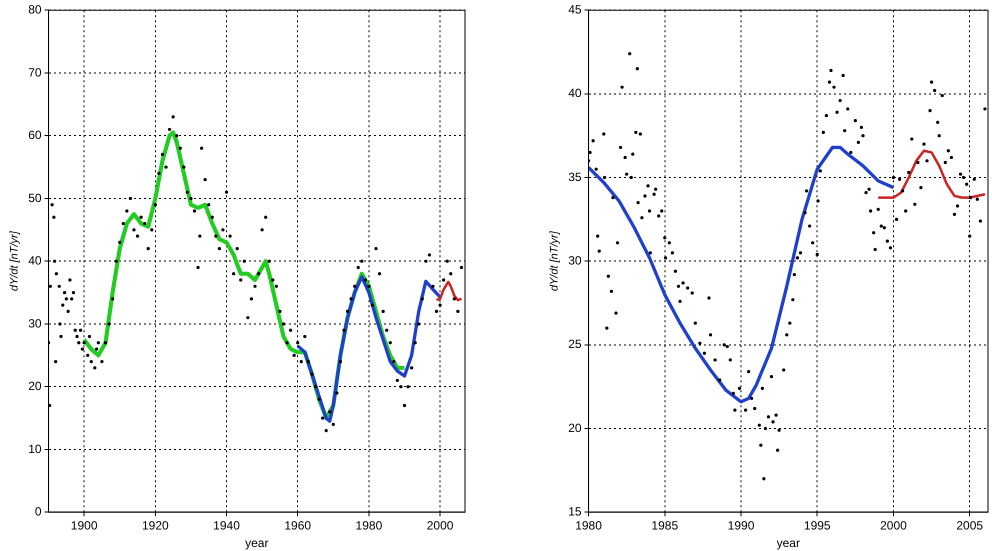 Image resolution: width=992 pixels, height=551 pixels. Describe the element at coordinates (298, 525) in the screenshot. I see `x-tick-label: 1960` at that location.